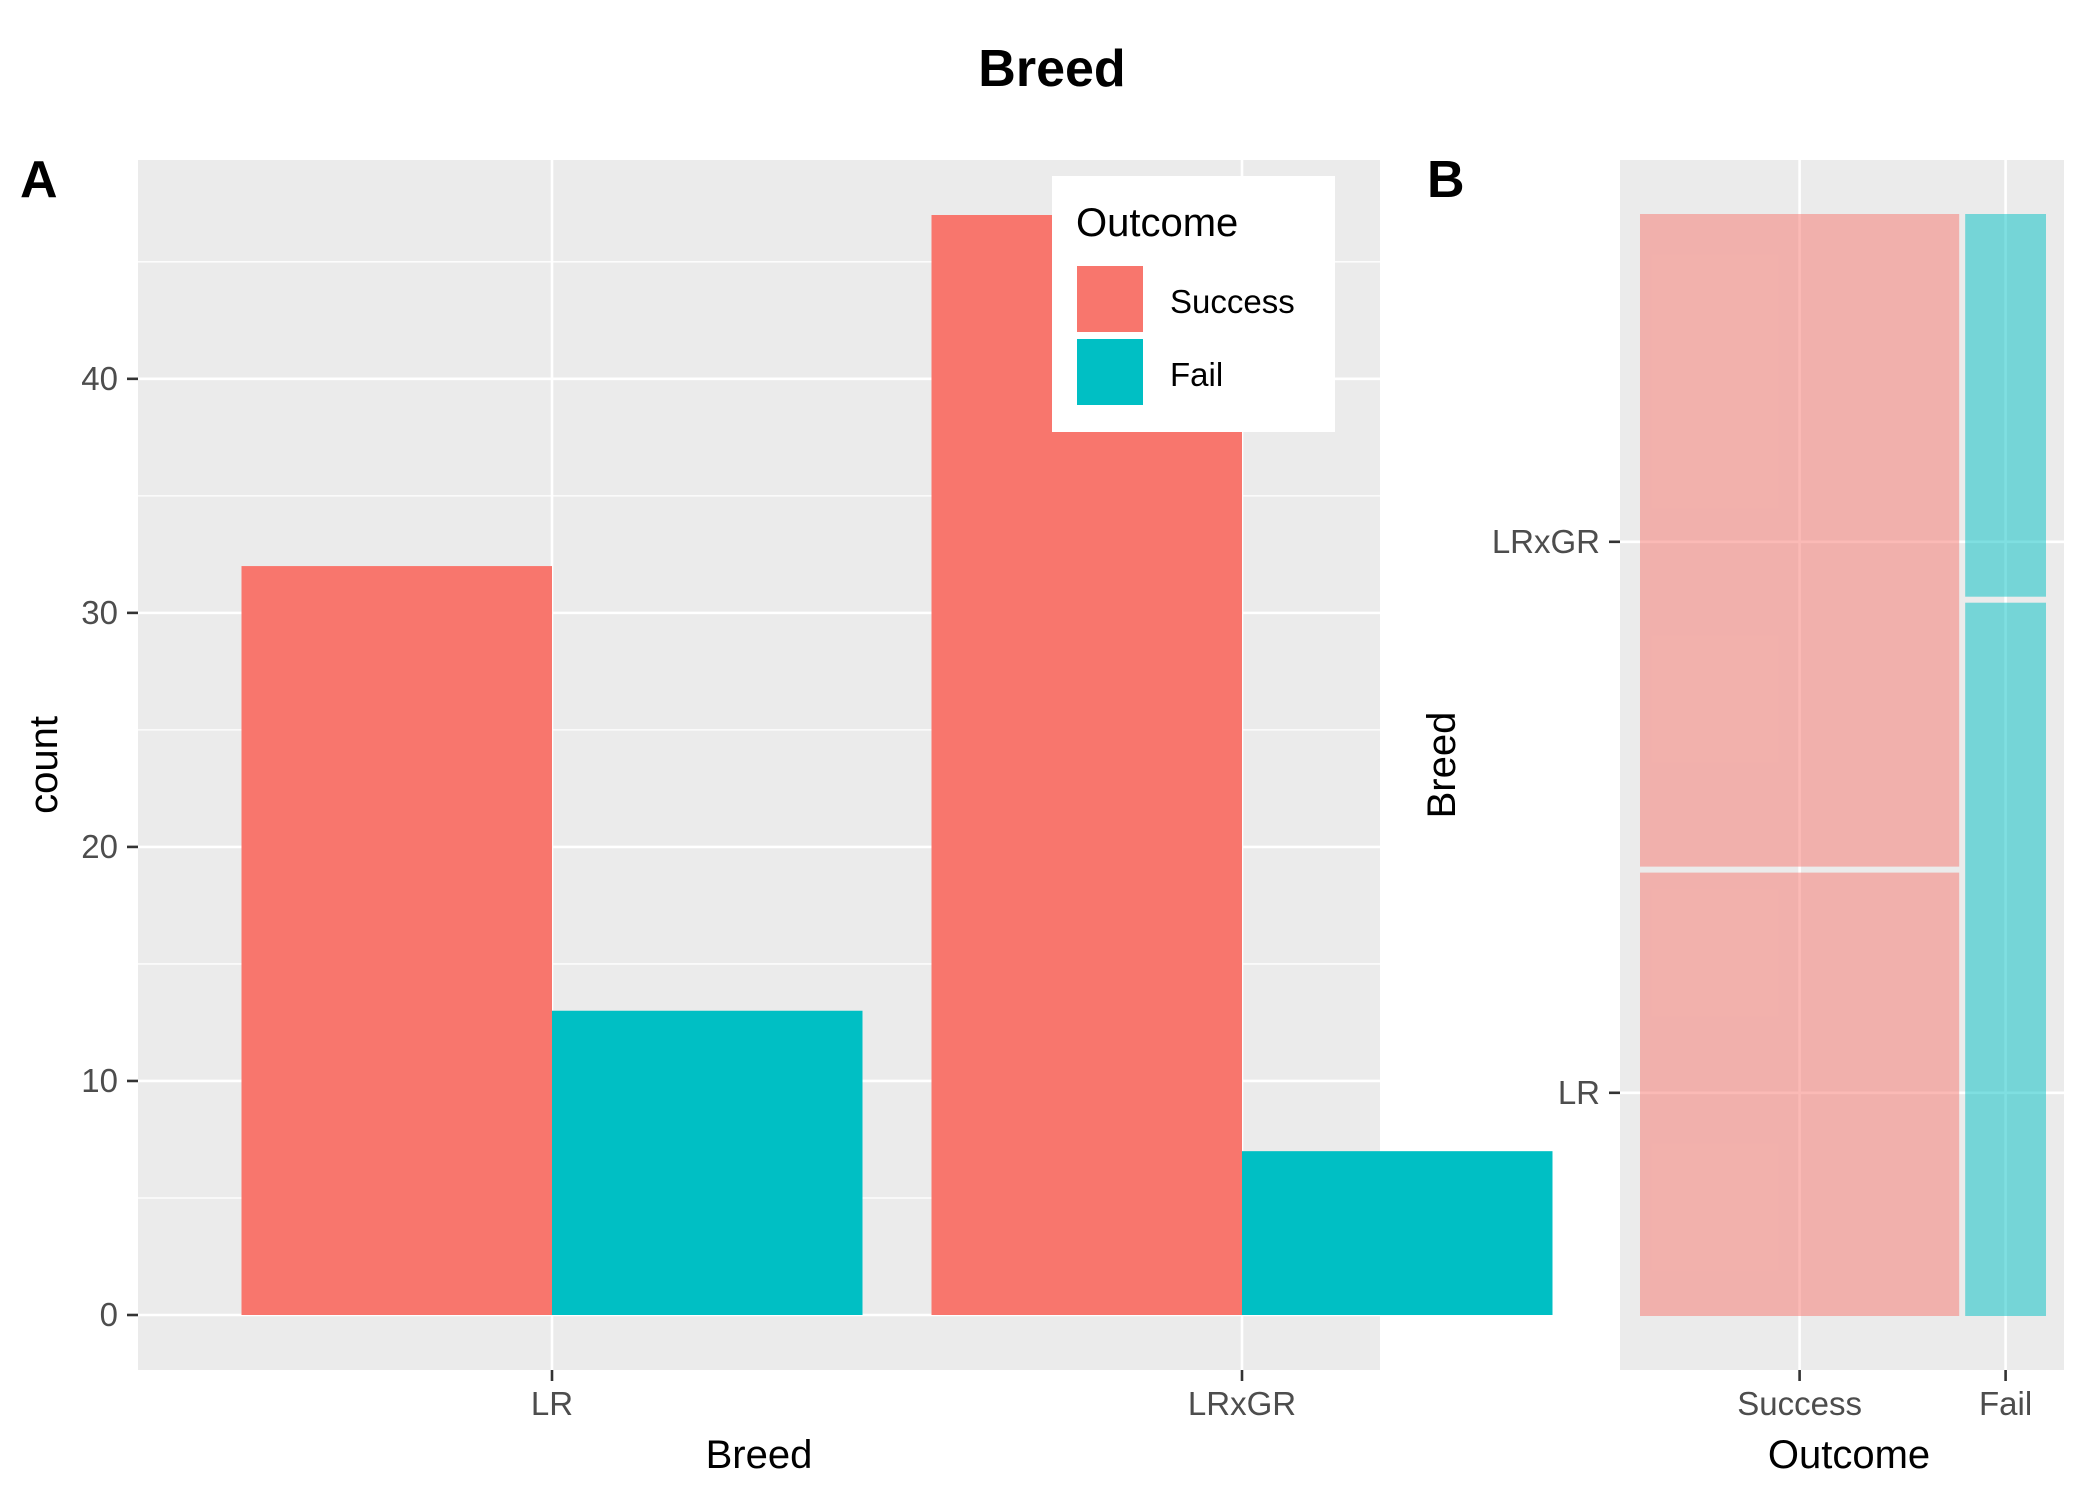 This screenshot has width=2100, height=1499. I want to click on y-axis-title-b: Breed, so click(1442, 765).